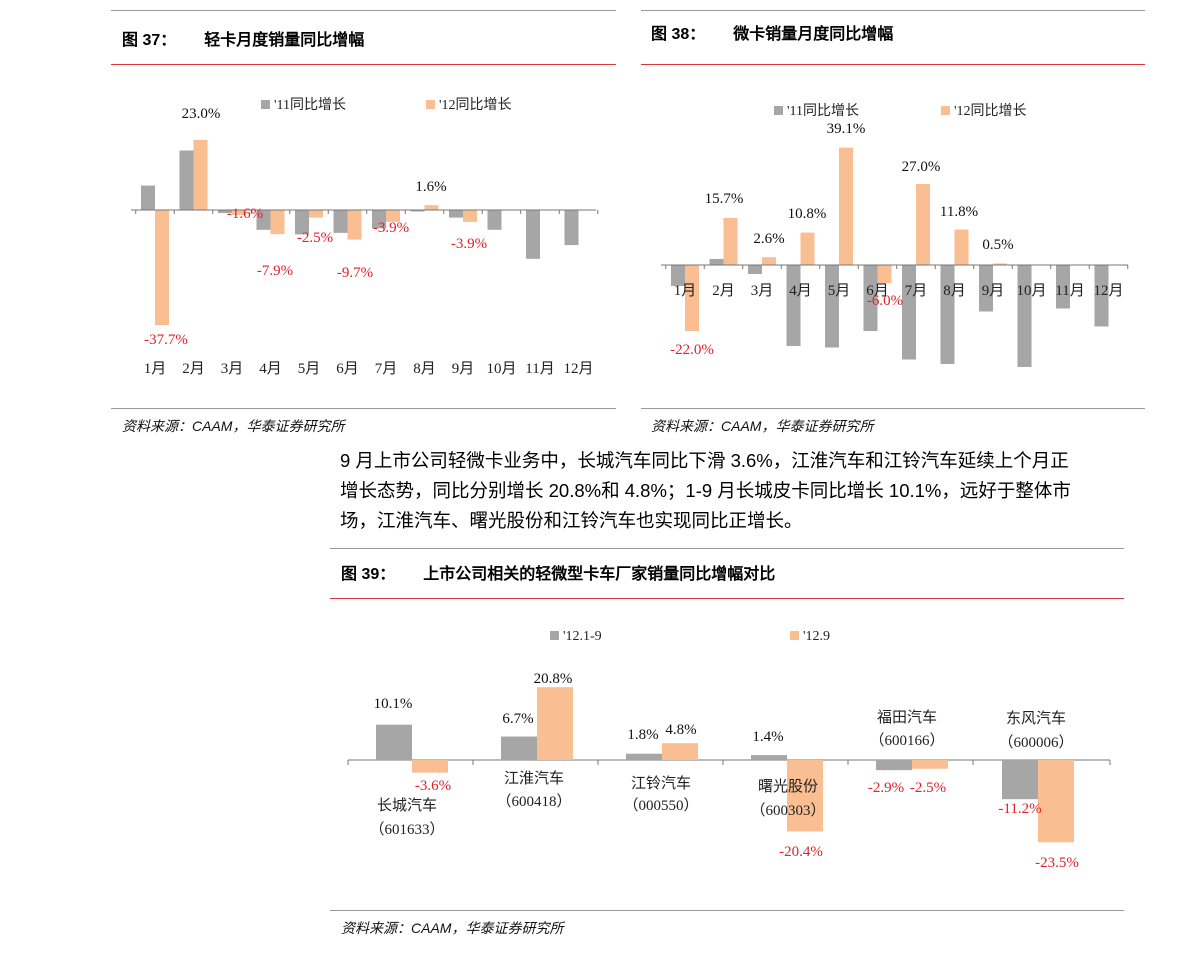 The image size is (1191, 958). Describe the element at coordinates (582, 636) in the screenshot. I see `legend-label-0: '12.1-9` at that location.